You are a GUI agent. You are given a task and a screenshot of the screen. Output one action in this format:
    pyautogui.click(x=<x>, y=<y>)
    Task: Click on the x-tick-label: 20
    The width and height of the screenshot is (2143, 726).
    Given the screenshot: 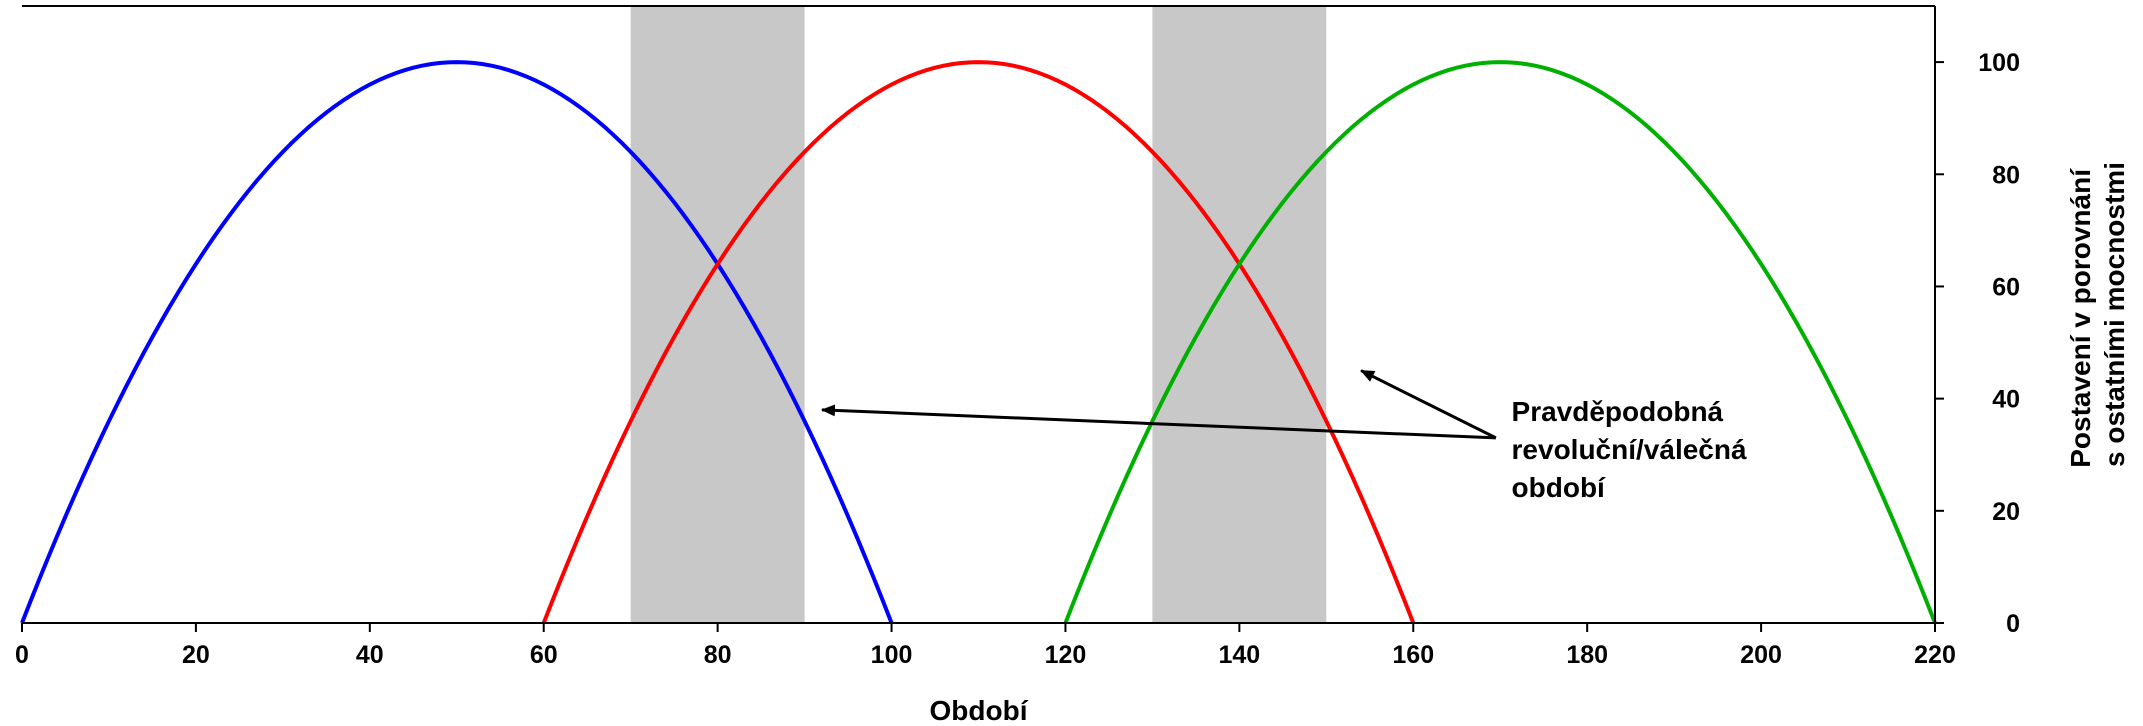 What is the action you would take?
    pyautogui.click(x=196, y=655)
    